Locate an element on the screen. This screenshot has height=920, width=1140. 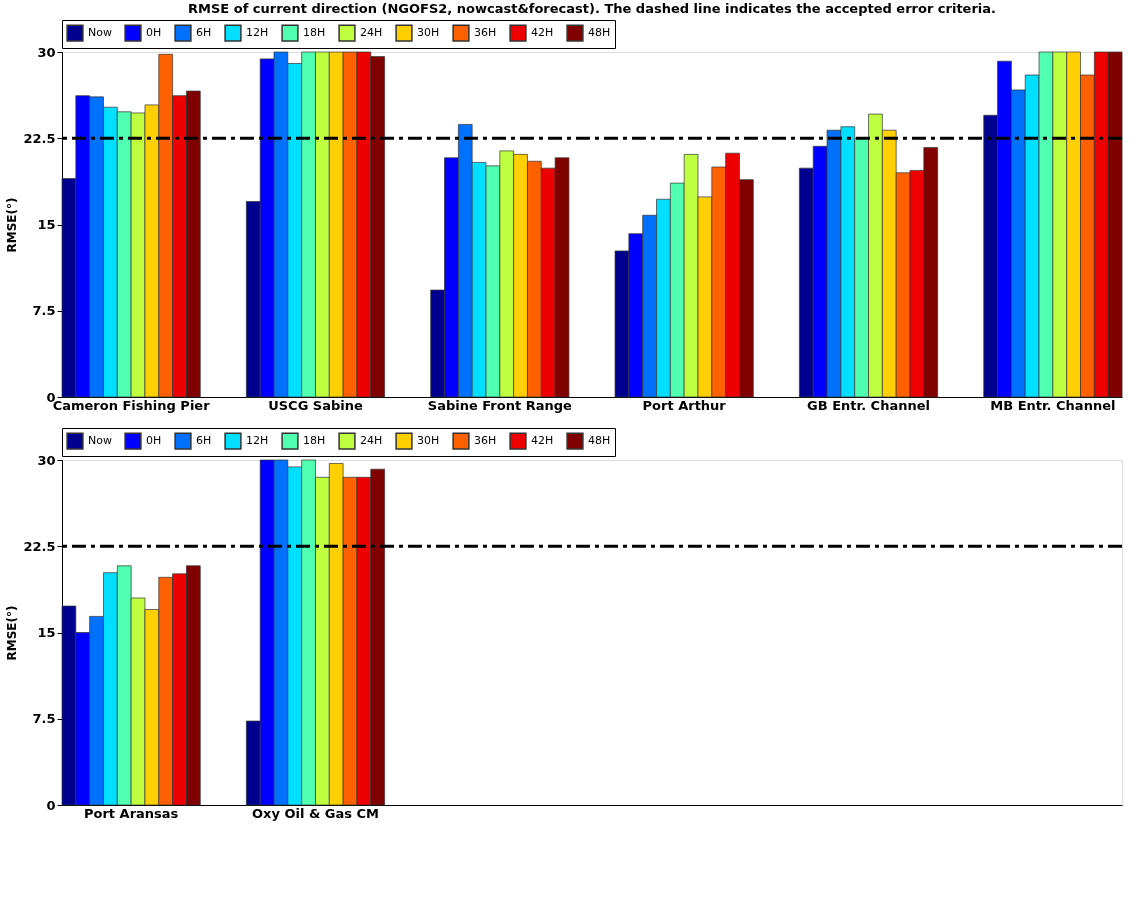
x-tick-label: USCG Sabine is located at coordinates (315, 405).